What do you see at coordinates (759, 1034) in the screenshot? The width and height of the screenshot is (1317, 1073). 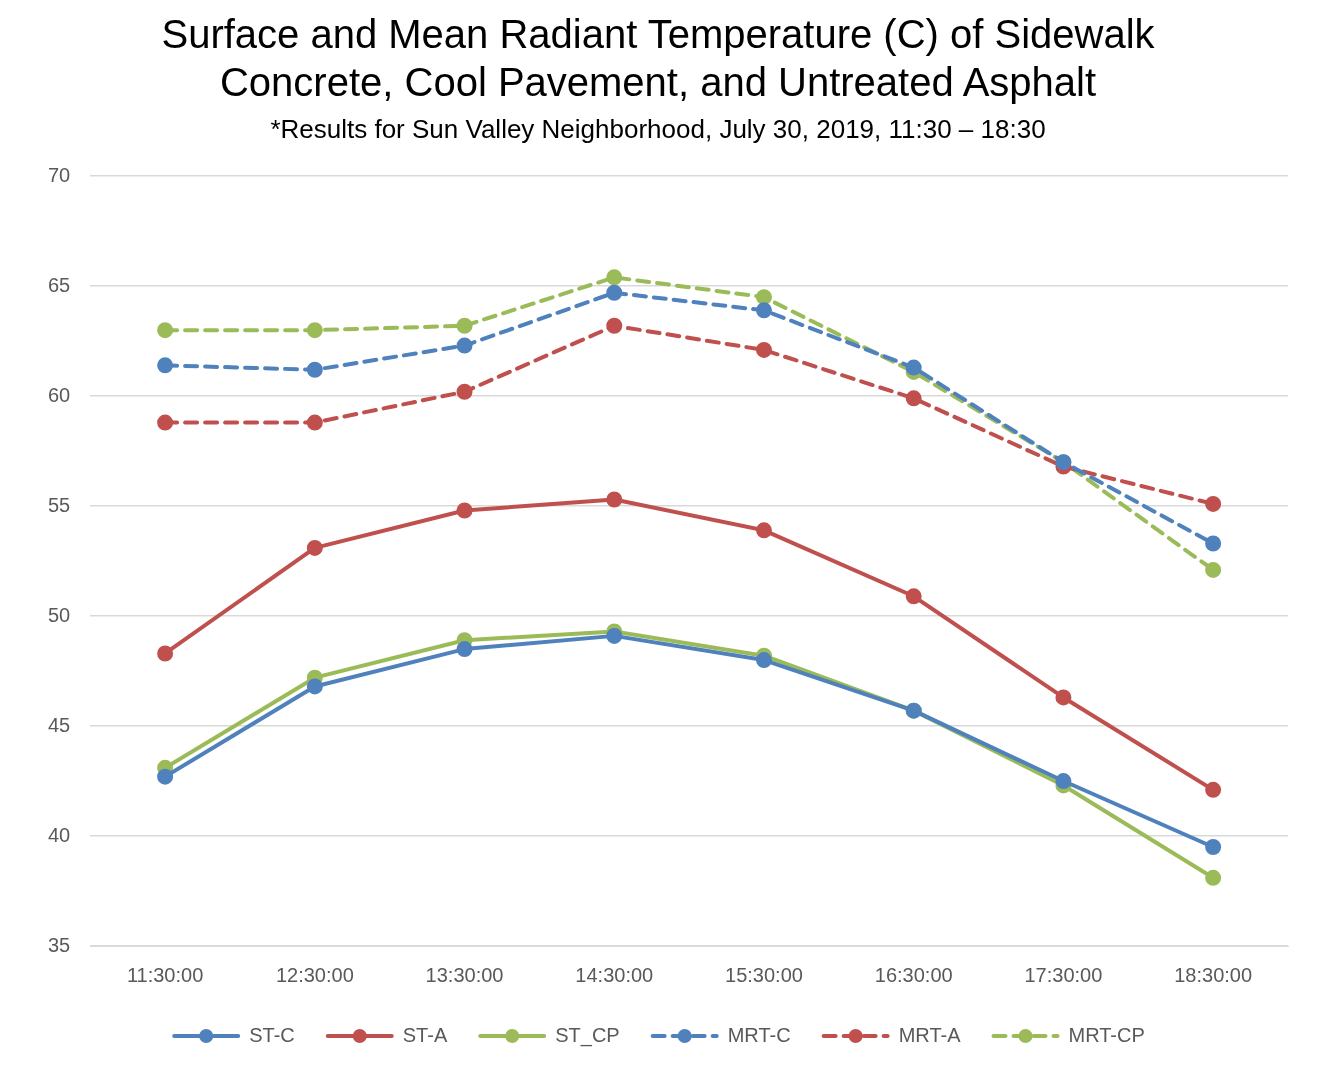 I see `legend-label: MRT-C` at bounding box center [759, 1034].